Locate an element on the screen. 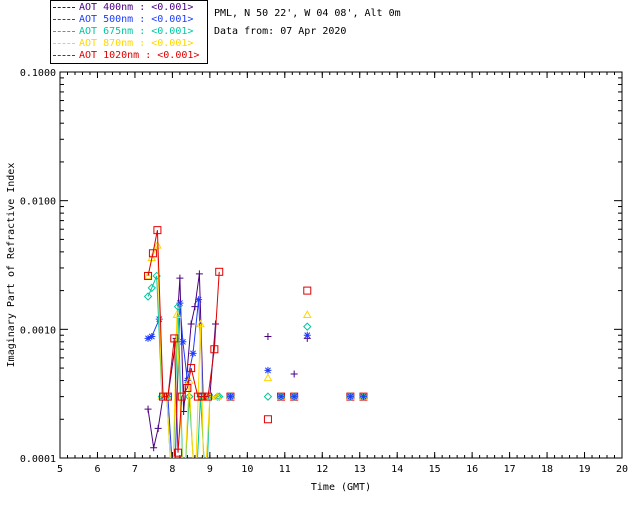  x-tick-label: 16 is located at coordinates (472, 469).